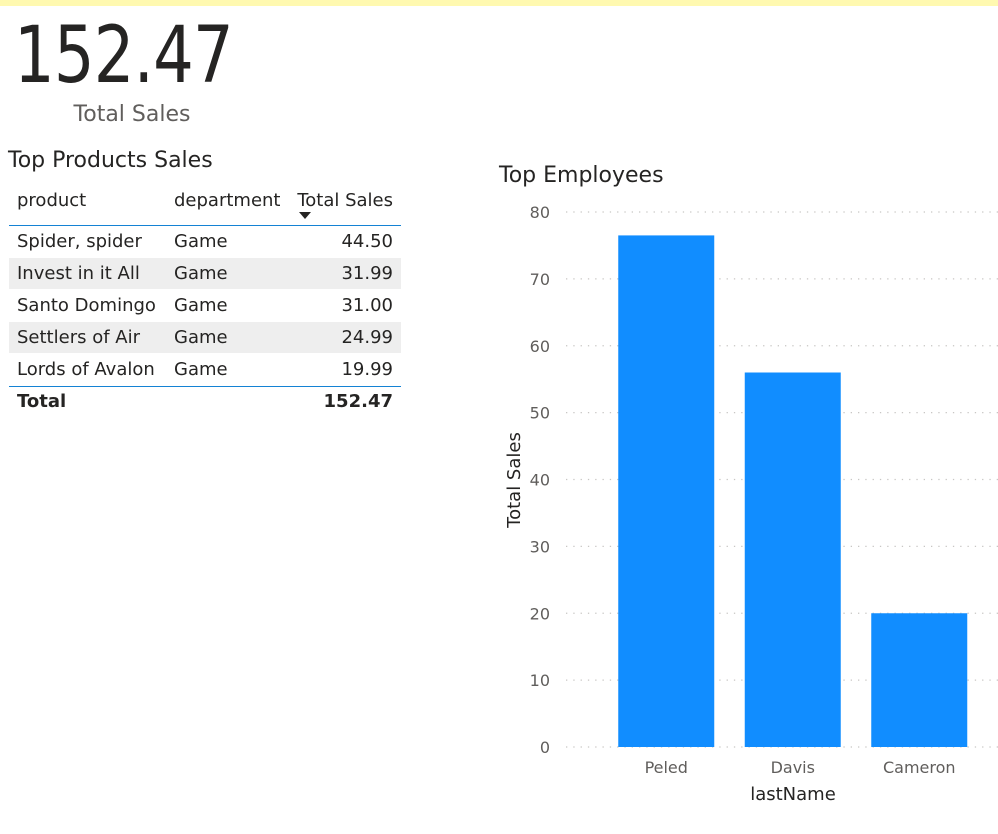  What do you see at coordinates (581, 175) in the screenshot?
I see `chart-title: Top Employees` at bounding box center [581, 175].